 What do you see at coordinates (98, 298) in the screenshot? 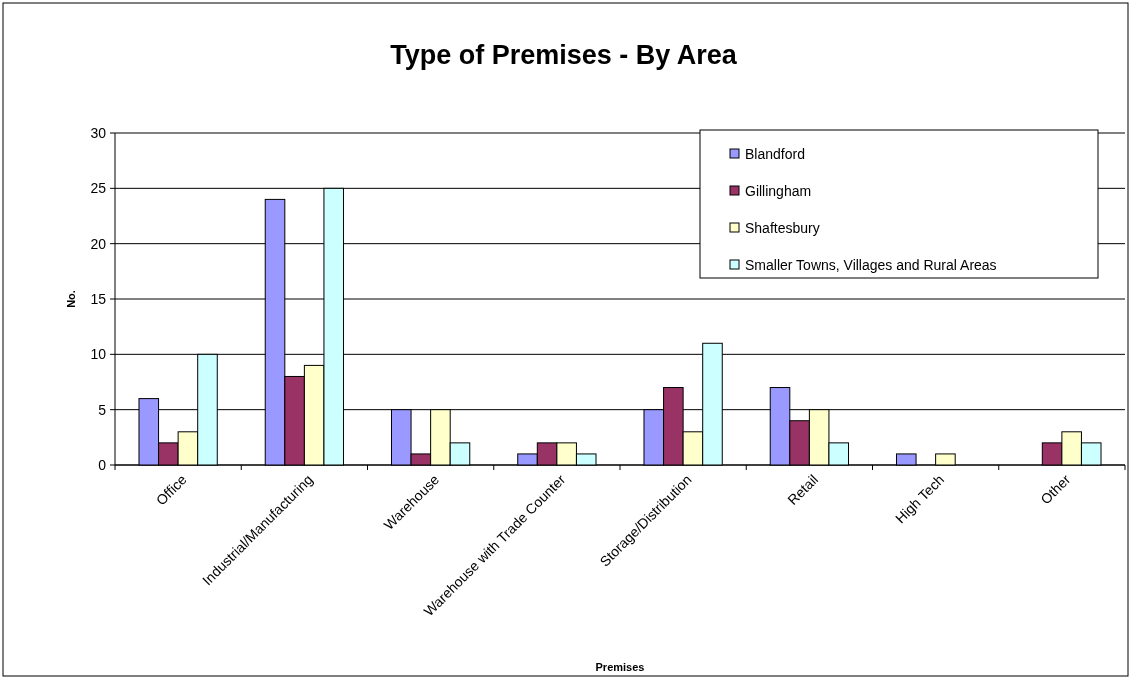
I see `y-tick-label: 15` at bounding box center [98, 298].